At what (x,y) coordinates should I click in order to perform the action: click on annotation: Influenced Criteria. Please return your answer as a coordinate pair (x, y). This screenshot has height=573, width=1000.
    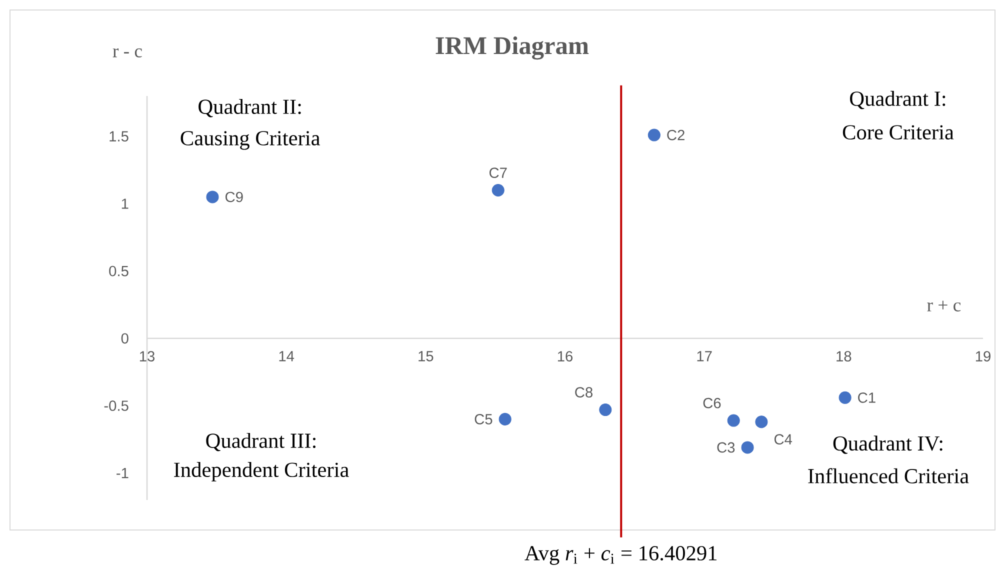
    Looking at the image, I should click on (888, 476).